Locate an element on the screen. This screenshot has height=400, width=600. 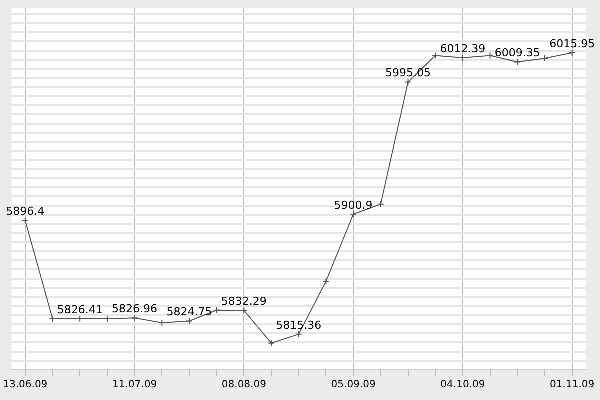
data-label: 6012.39 is located at coordinates (463, 49).